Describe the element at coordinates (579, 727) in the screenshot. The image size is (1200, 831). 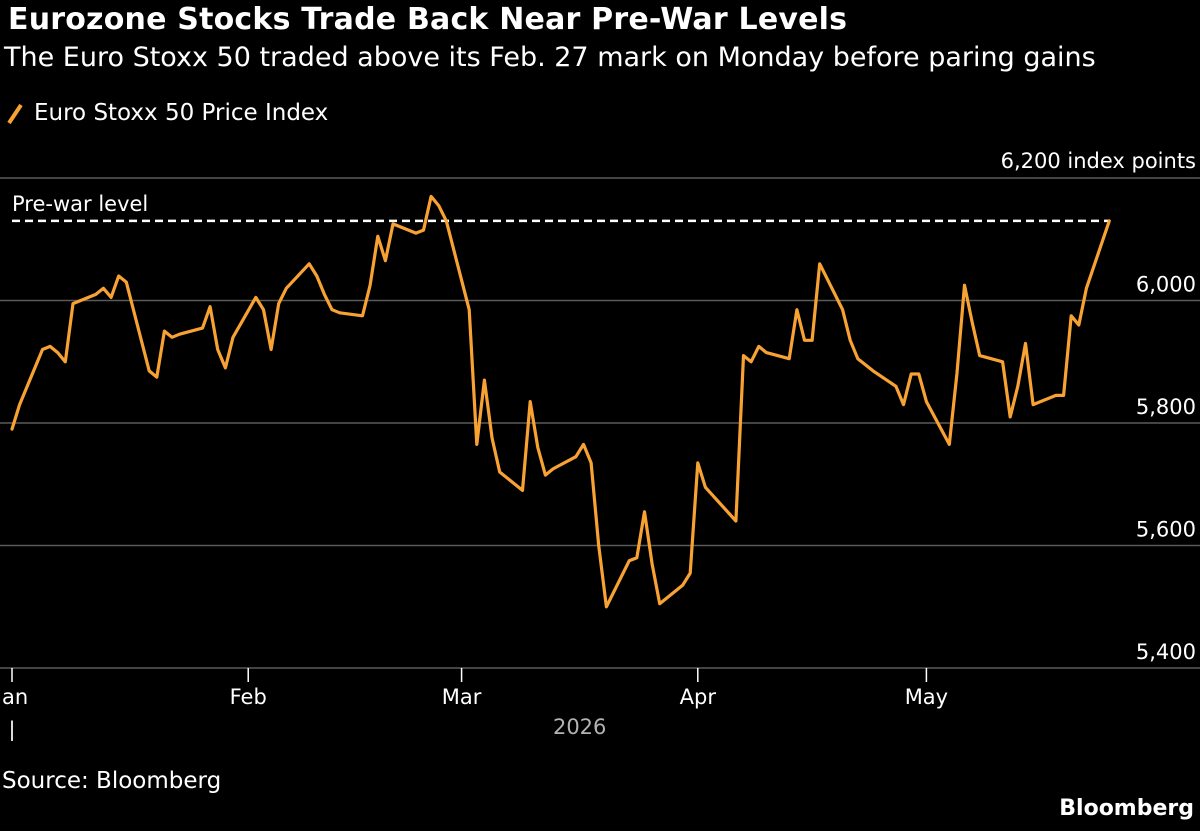
I see `x-year-label: 2026` at that location.